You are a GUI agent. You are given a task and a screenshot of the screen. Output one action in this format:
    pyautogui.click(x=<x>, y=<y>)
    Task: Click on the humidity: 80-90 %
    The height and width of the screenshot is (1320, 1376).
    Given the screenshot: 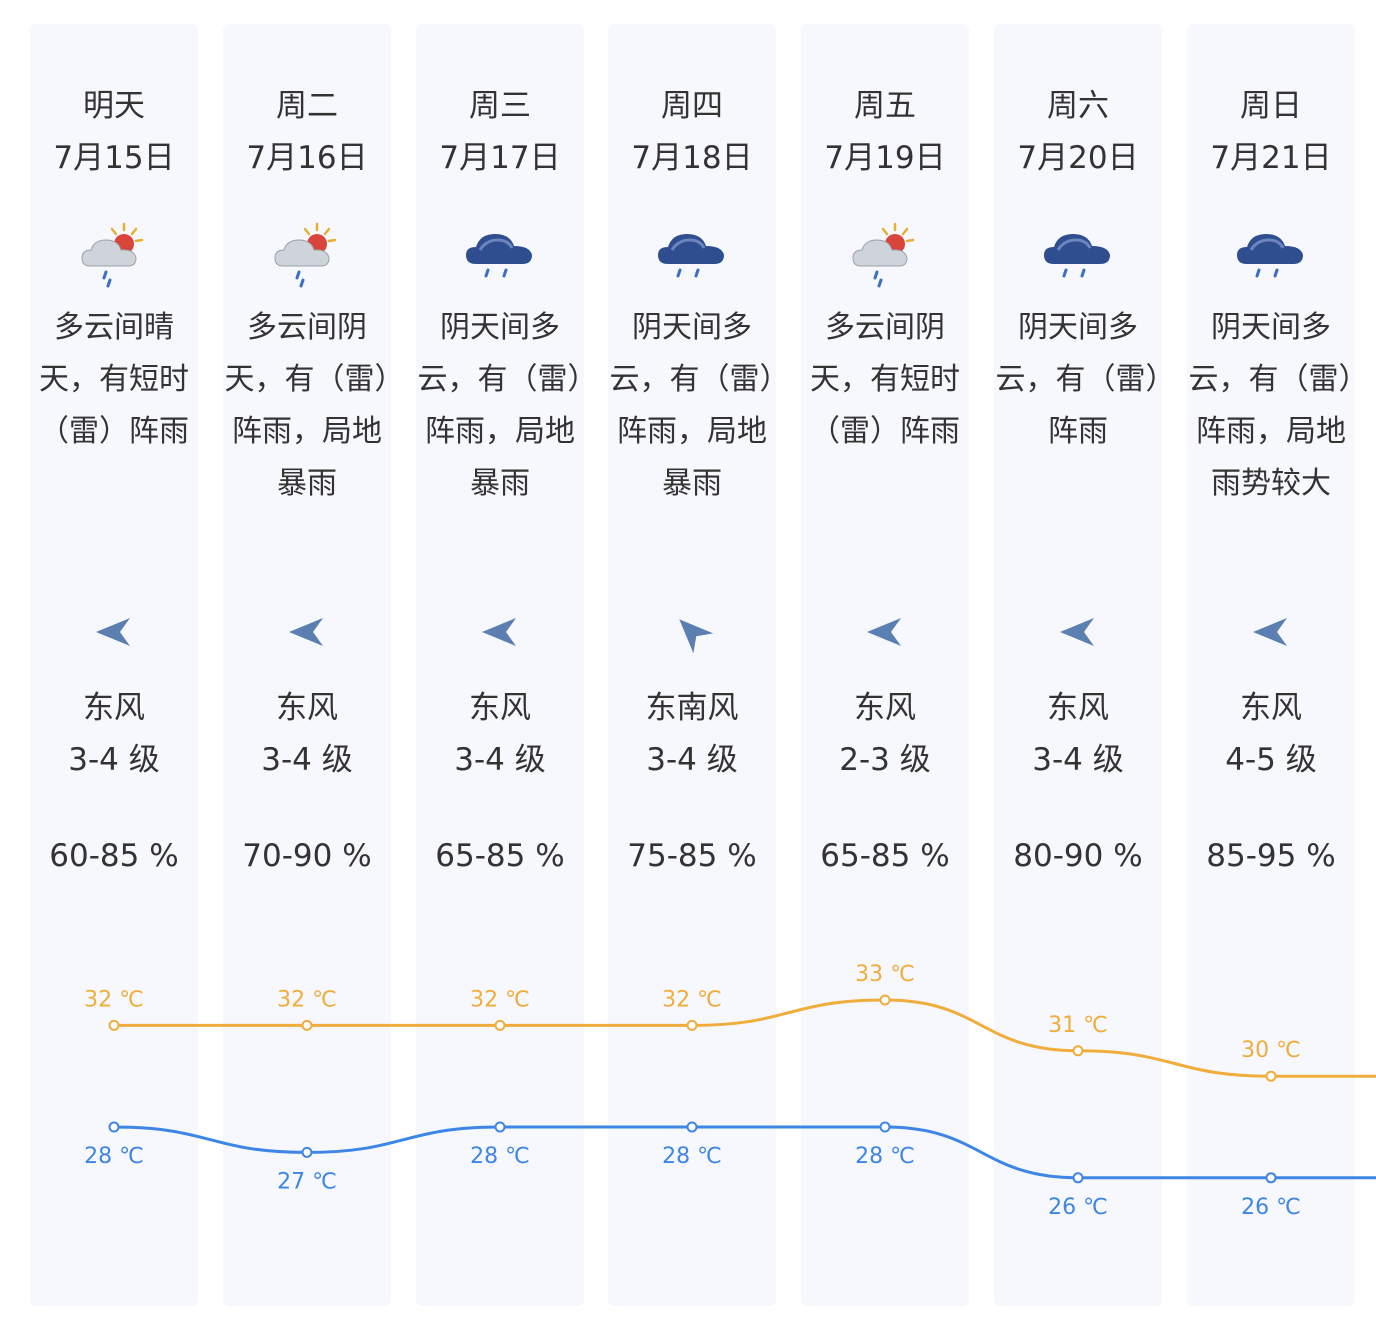 What is the action you would take?
    pyautogui.click(x=1078, y=856)
    